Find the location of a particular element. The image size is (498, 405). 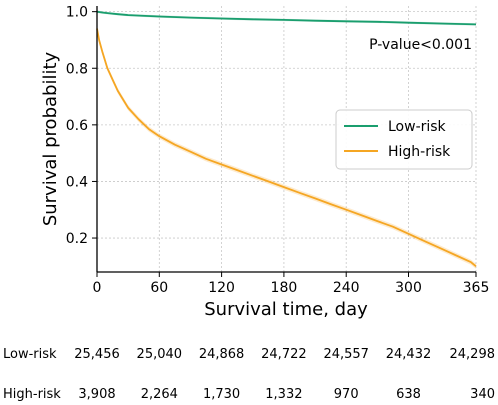

x-tick-label: 180 is located at coordinates (284, 288).